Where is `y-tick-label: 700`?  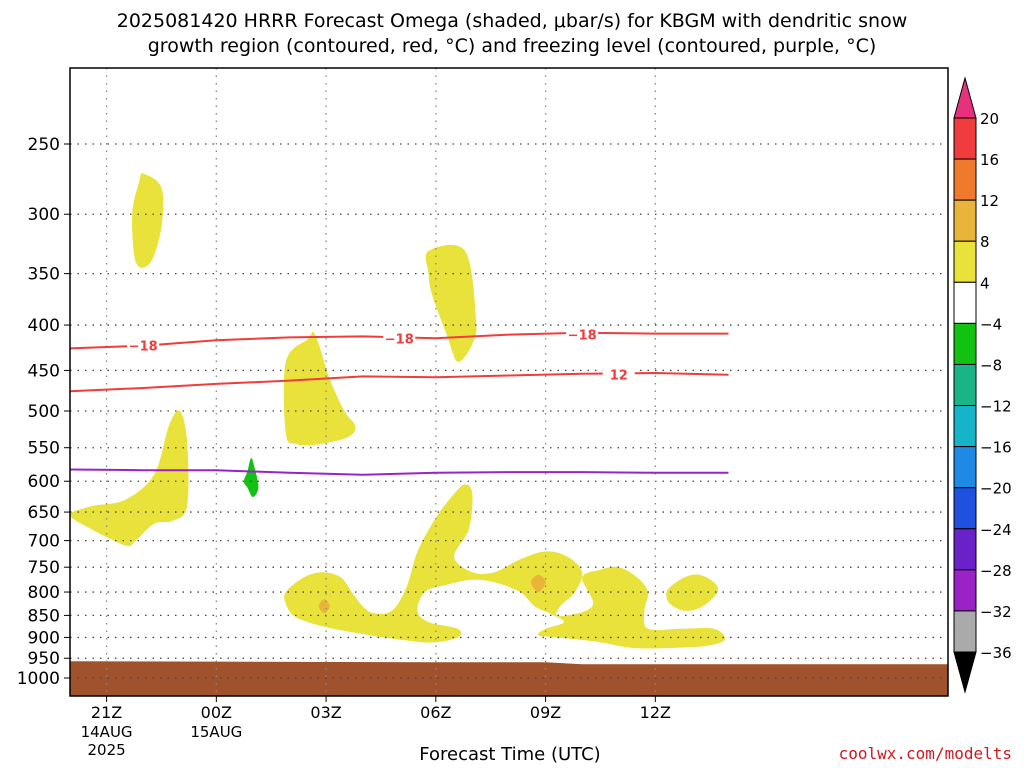 y-tick-label: 700 is located at coordinates (44, 542).